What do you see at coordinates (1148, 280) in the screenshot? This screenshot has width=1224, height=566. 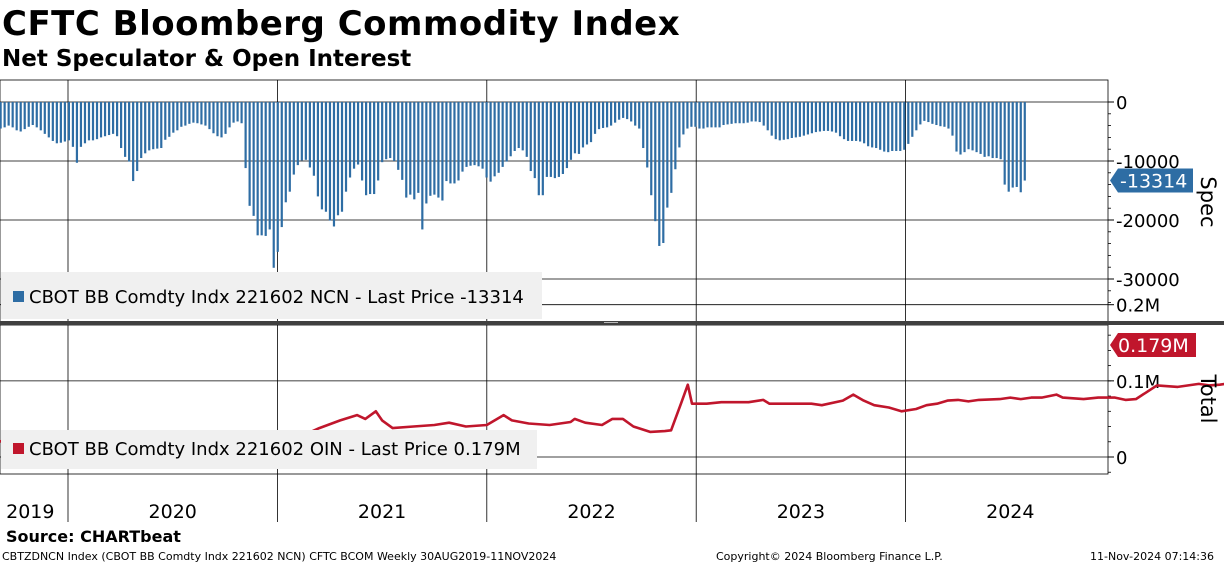 I see `spec-ytick-label: -30000` at bounding box center [1148, 280].